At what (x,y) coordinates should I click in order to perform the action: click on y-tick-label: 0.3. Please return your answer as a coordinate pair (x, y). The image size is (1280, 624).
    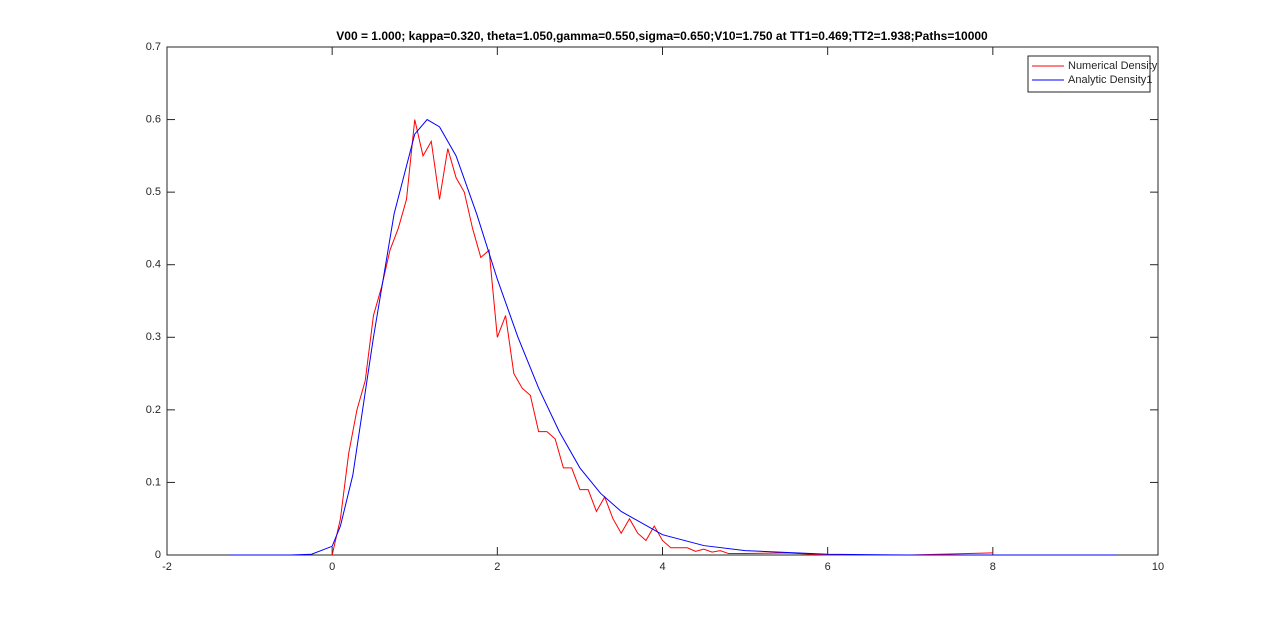
    Looking at the image, I should click on (153, 337).